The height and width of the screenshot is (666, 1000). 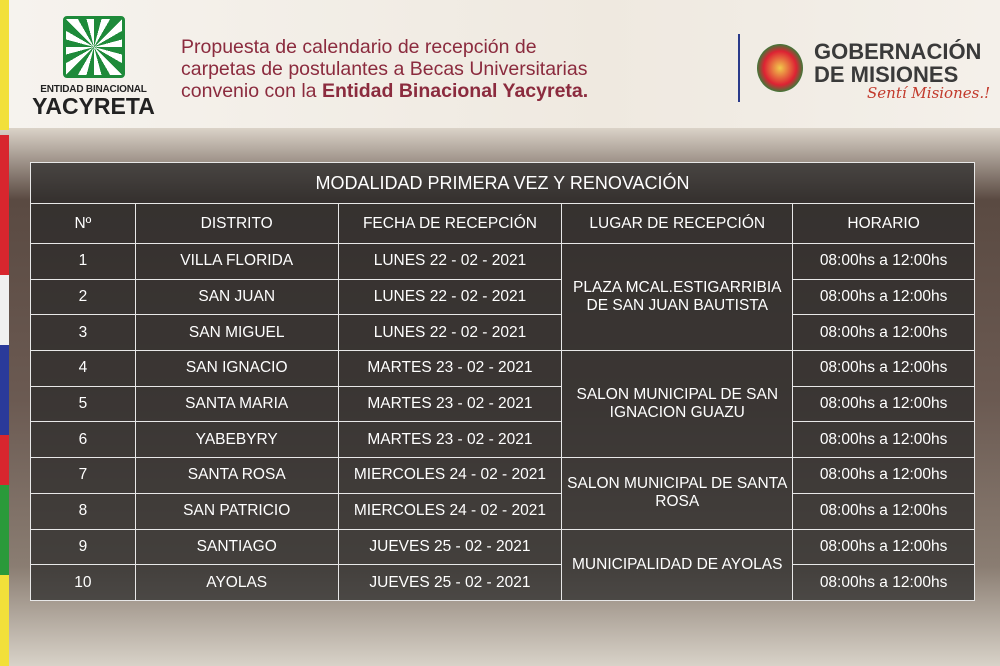 I want to click on cell-lugar: SALON MUNICIPAL DE SAN IGNACION GUAZU, so click(x=677, y=404).